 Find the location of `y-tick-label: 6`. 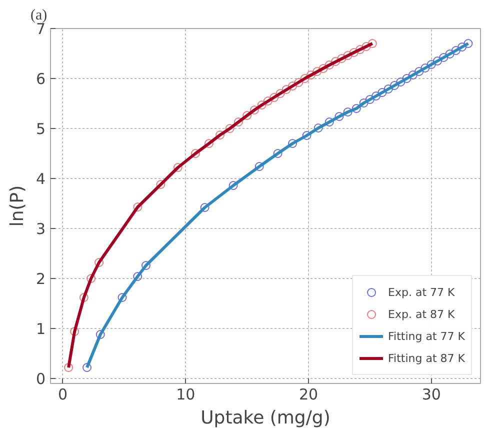

y-tick-label: 6 is located at coordinates (41, 79).